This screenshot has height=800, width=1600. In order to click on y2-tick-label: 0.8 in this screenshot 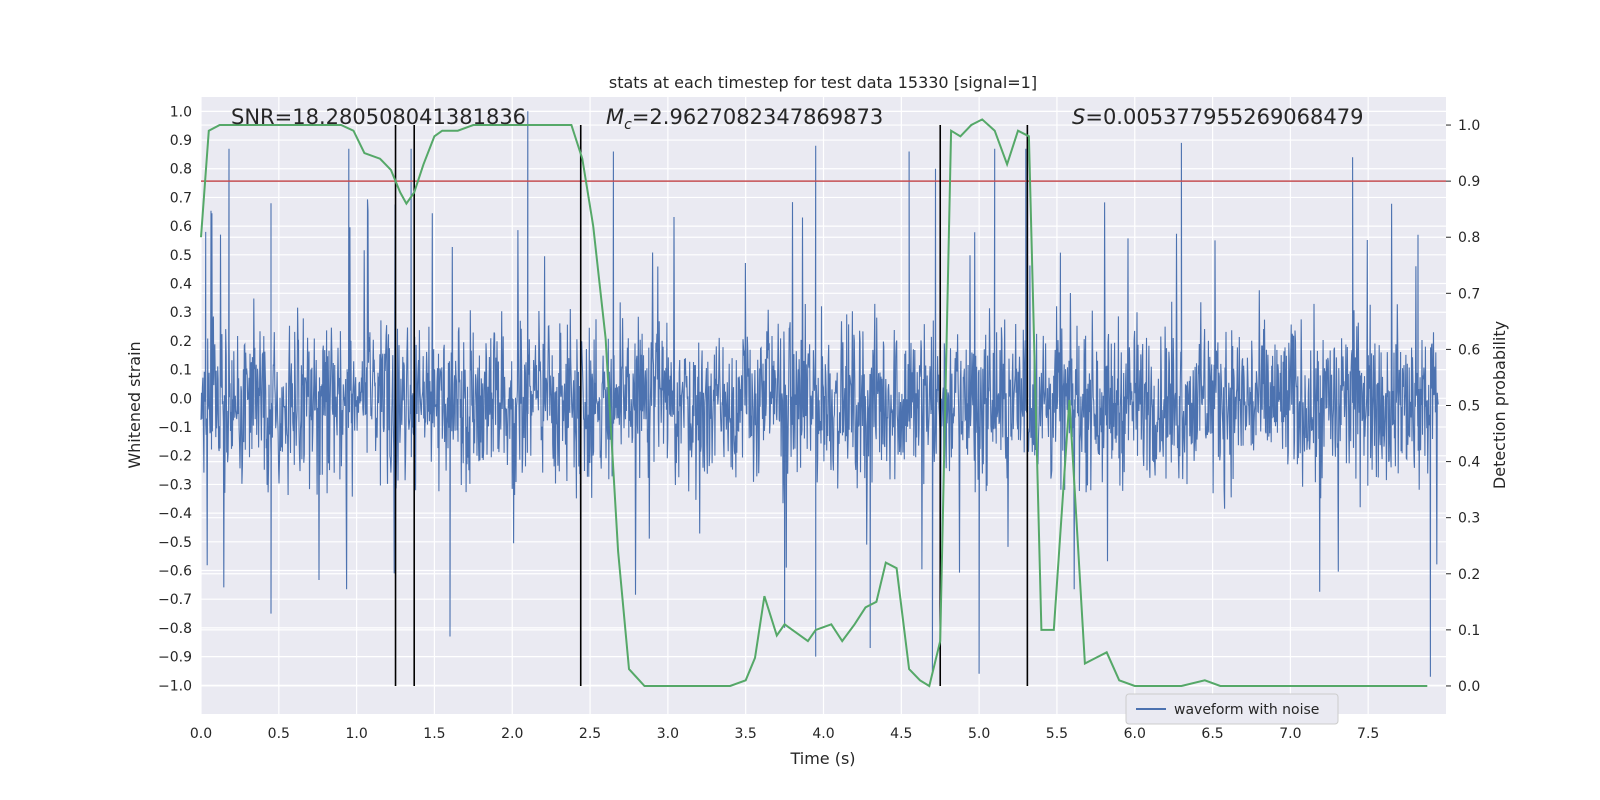, I will do `click(1469, 238)`.